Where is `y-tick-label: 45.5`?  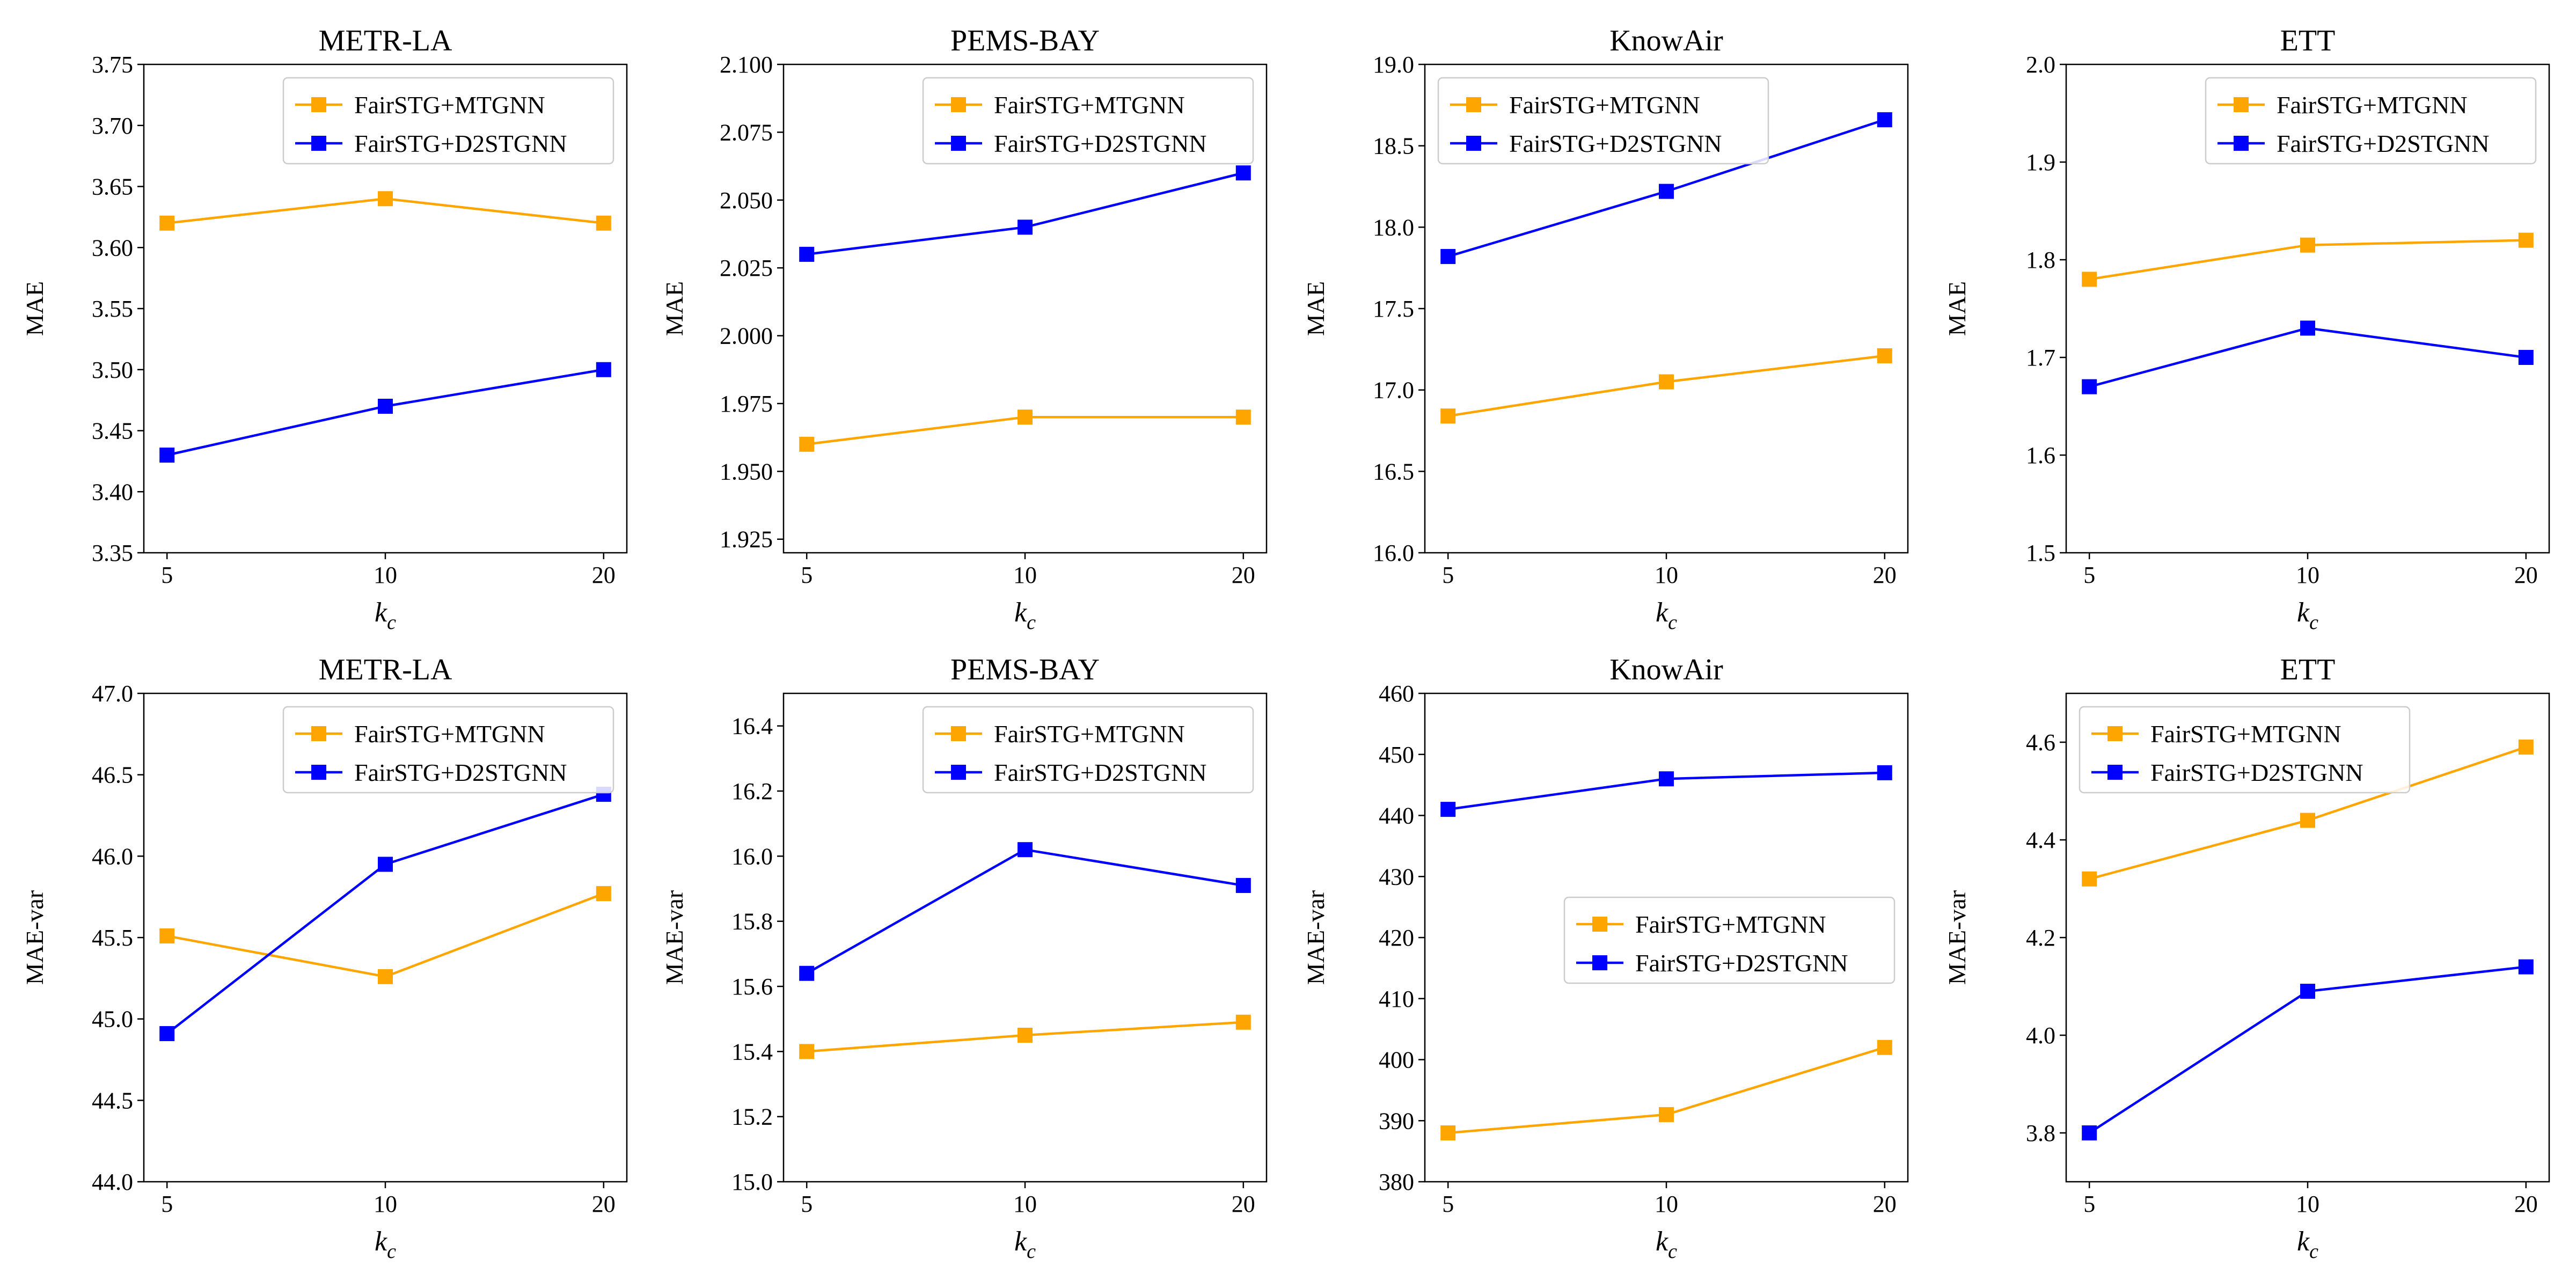
y-tick-label: 45.5 is located at coordinates (112, 938).